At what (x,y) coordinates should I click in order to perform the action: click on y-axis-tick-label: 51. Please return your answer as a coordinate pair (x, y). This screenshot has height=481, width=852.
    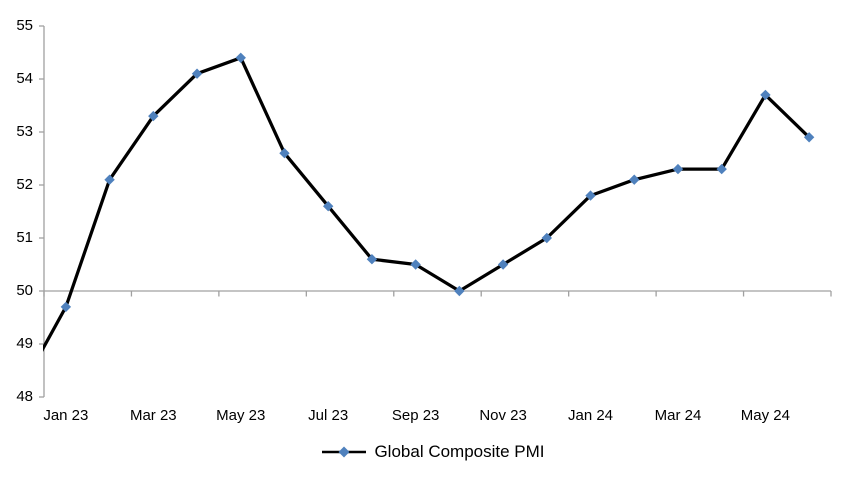
    Looking at the image, I should click on (24, 237).